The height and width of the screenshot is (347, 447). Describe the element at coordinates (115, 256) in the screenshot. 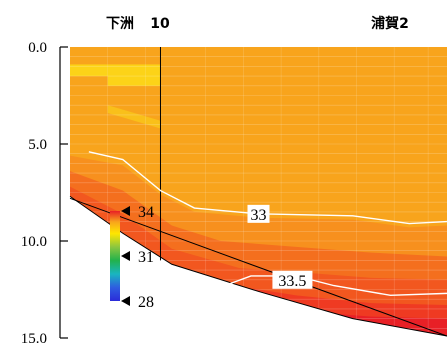

I see `colorbar-gradient` at that location.